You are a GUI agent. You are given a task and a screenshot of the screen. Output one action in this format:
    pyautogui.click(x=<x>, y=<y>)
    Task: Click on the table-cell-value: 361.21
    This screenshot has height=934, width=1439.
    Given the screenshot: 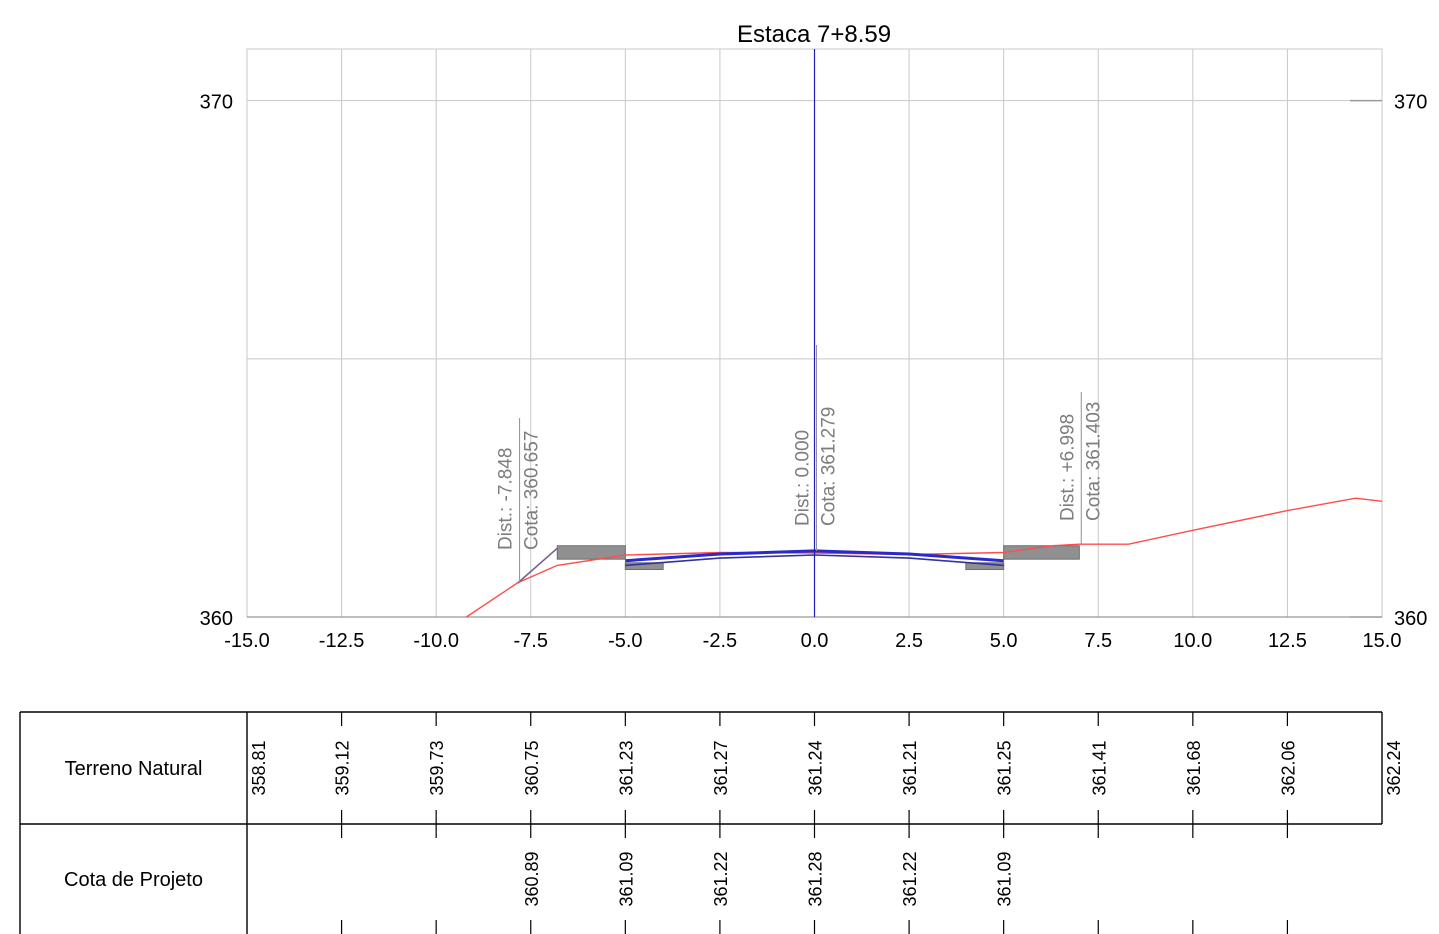 What is the action you would take?
    pyautogui.click(x=910, y=767)
    